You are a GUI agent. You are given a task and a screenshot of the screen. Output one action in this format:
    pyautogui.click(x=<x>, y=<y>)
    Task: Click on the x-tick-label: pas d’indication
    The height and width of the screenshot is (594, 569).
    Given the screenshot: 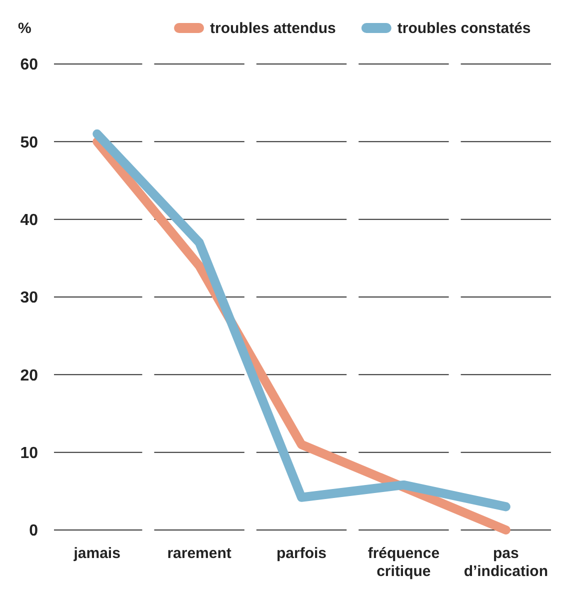 What is the action you would take?
    pyautogui.click(x=506, y=562)
    